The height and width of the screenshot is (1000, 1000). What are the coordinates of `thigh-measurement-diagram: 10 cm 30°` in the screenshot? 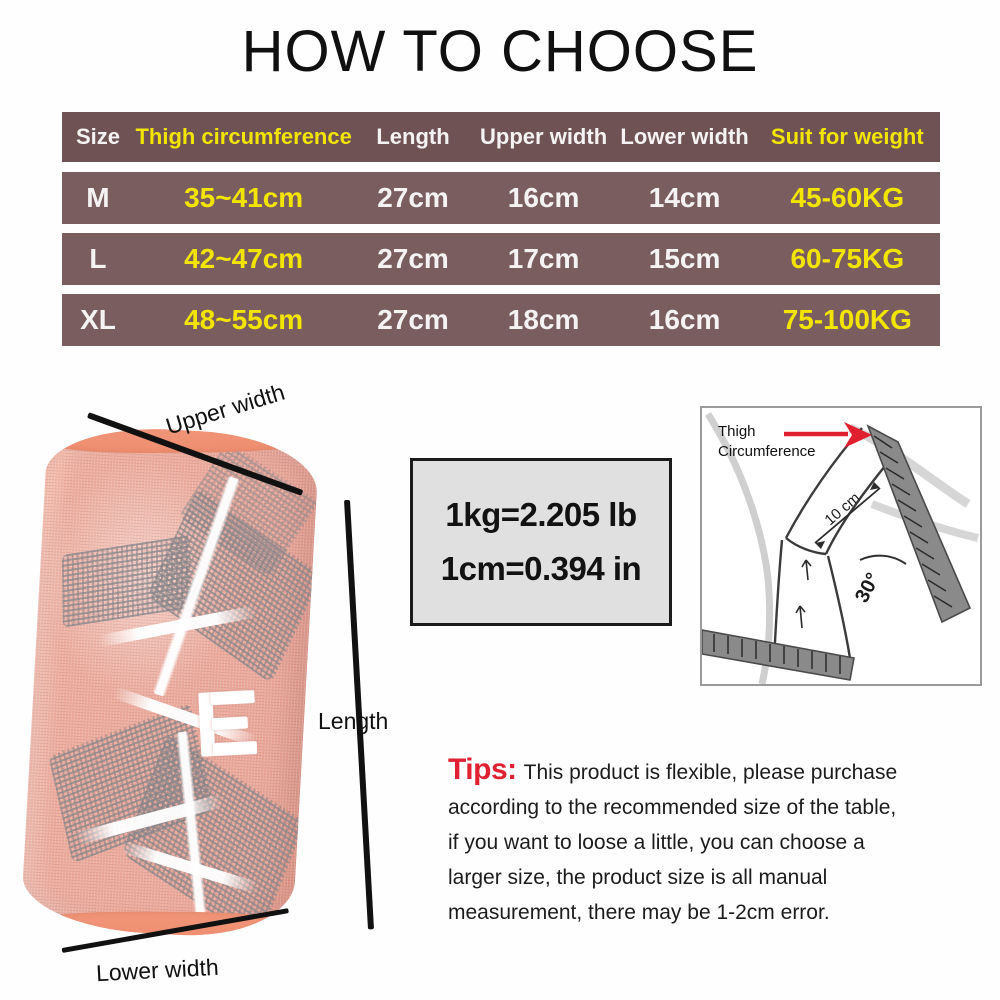 It's located at (841, 546).